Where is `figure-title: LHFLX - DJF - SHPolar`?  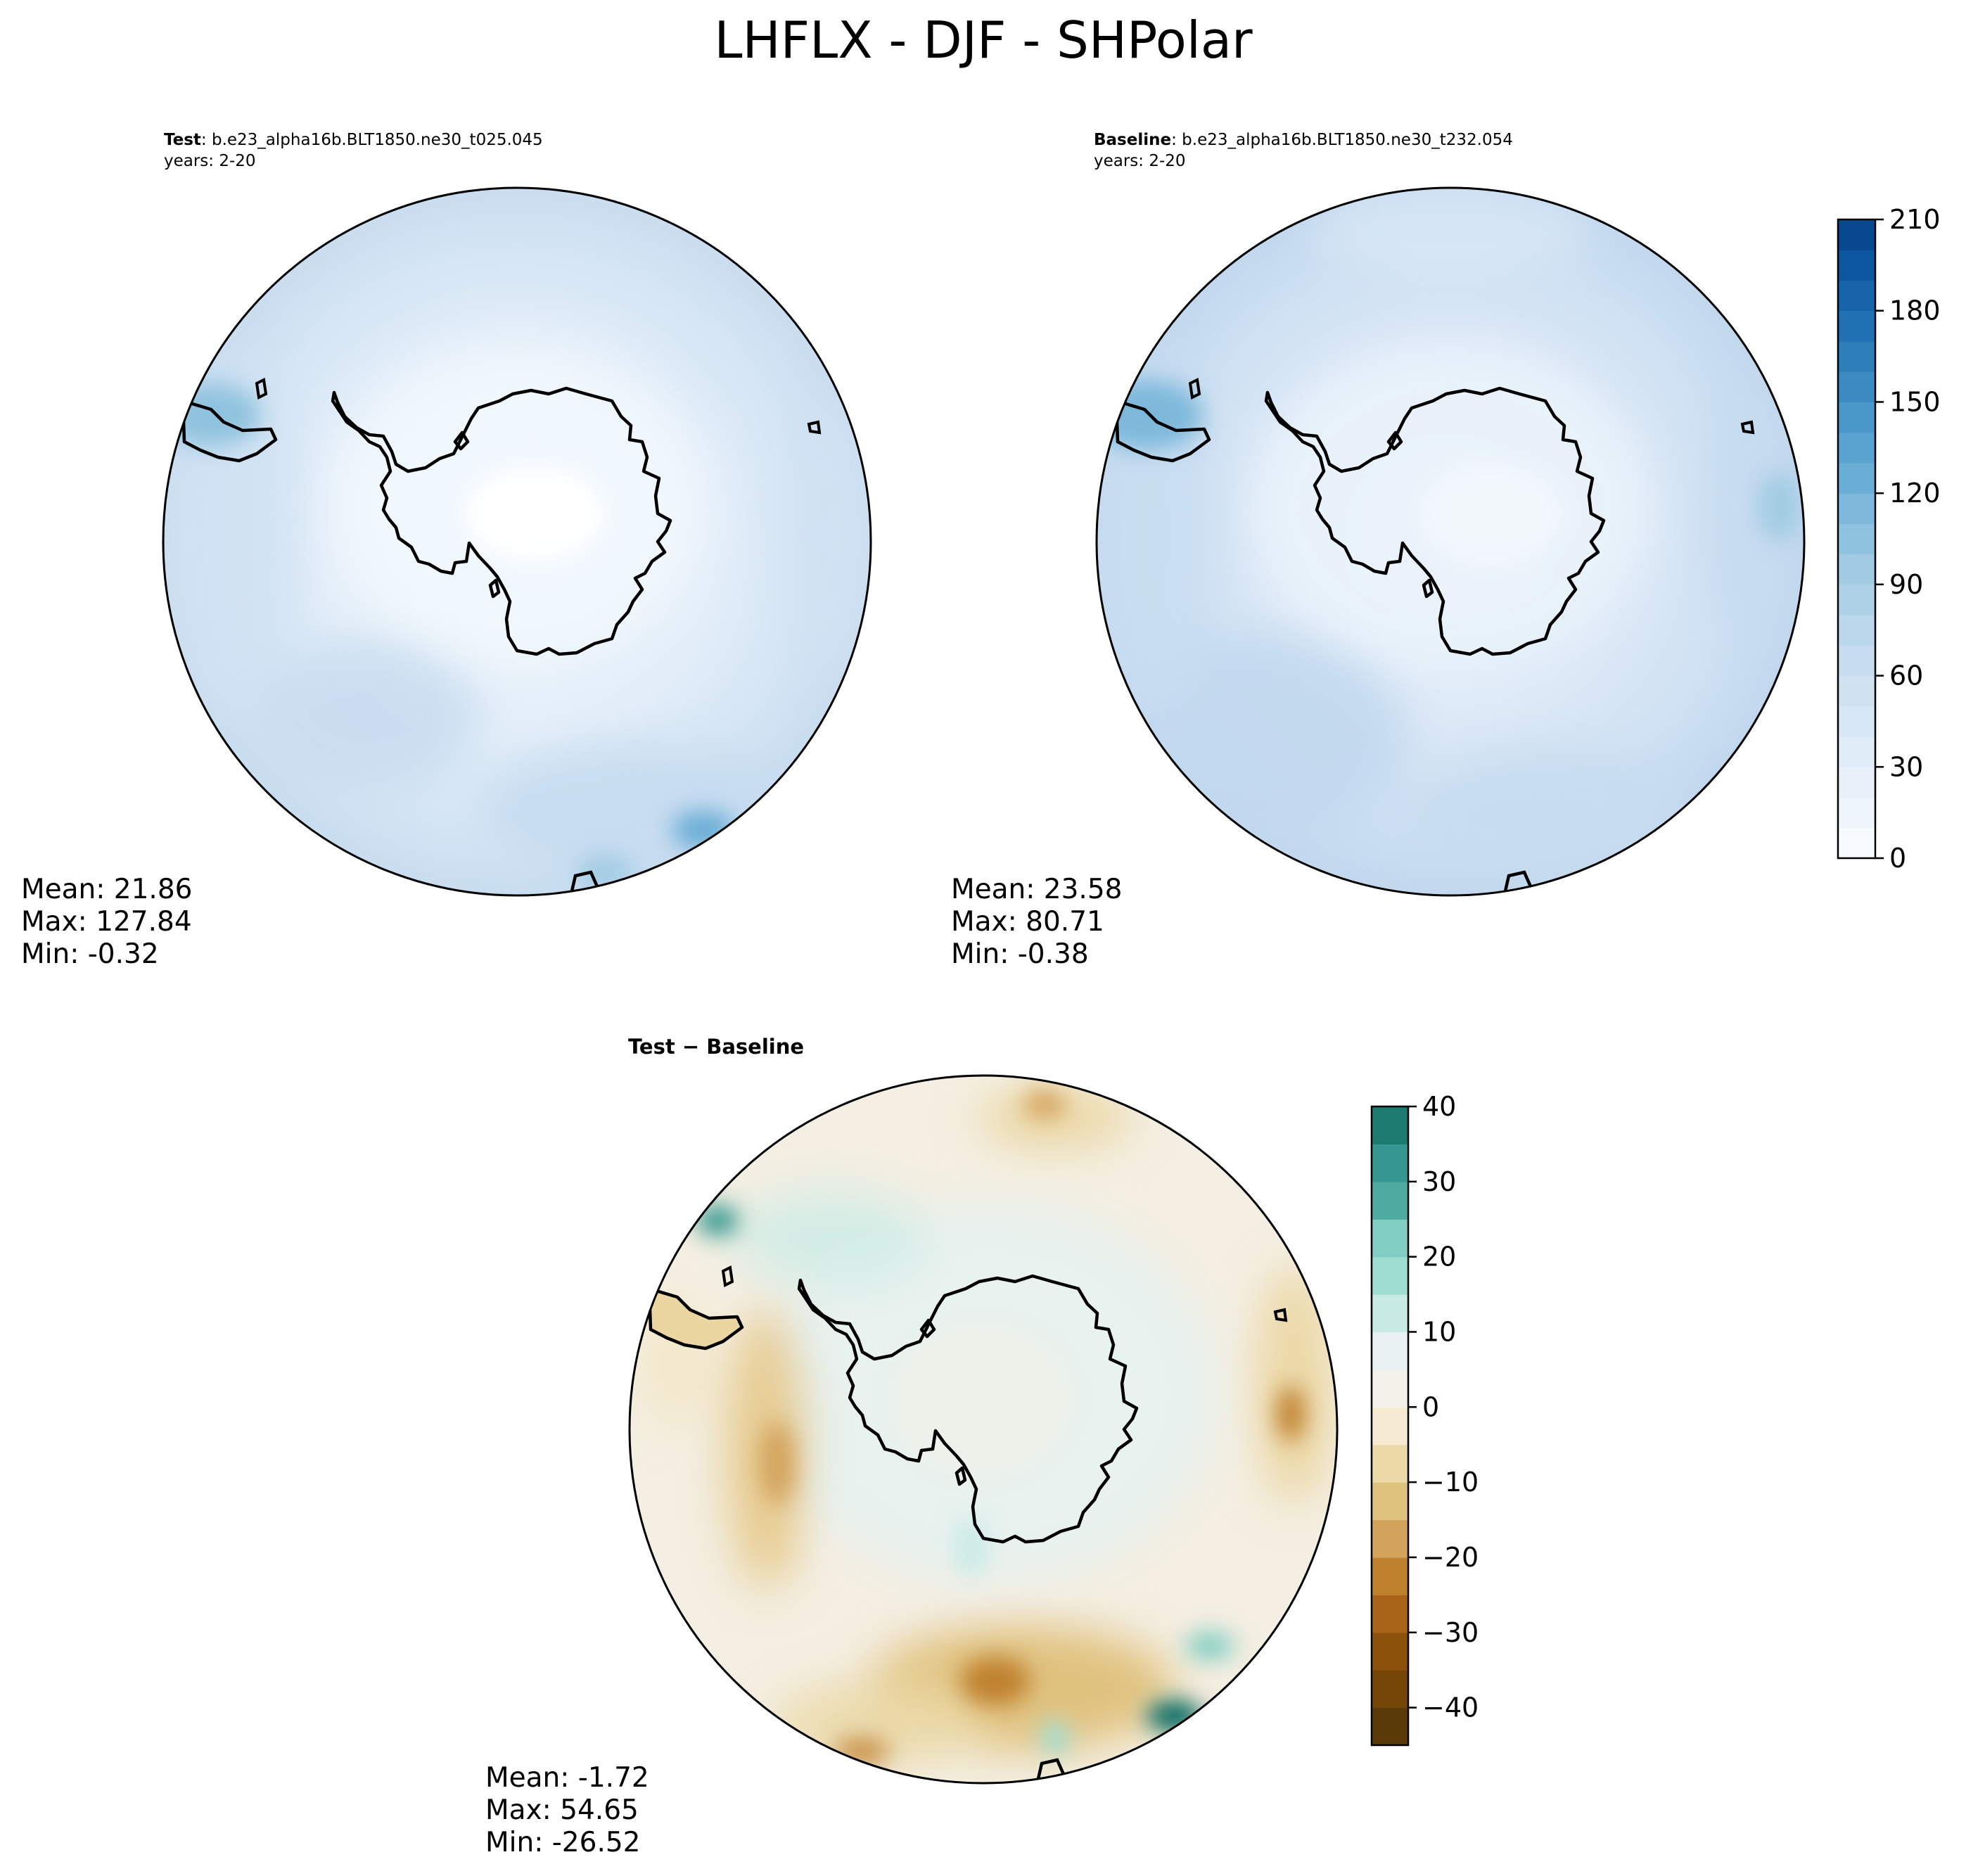
figure-title: LHFLX - DJF - SHPolar is located at coordinates (983, 40).